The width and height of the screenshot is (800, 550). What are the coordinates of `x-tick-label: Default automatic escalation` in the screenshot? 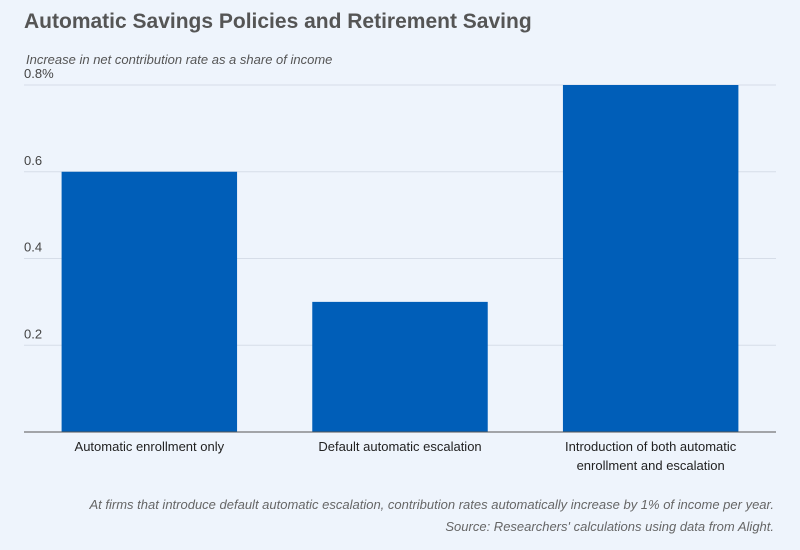 It's located at (399, 446).